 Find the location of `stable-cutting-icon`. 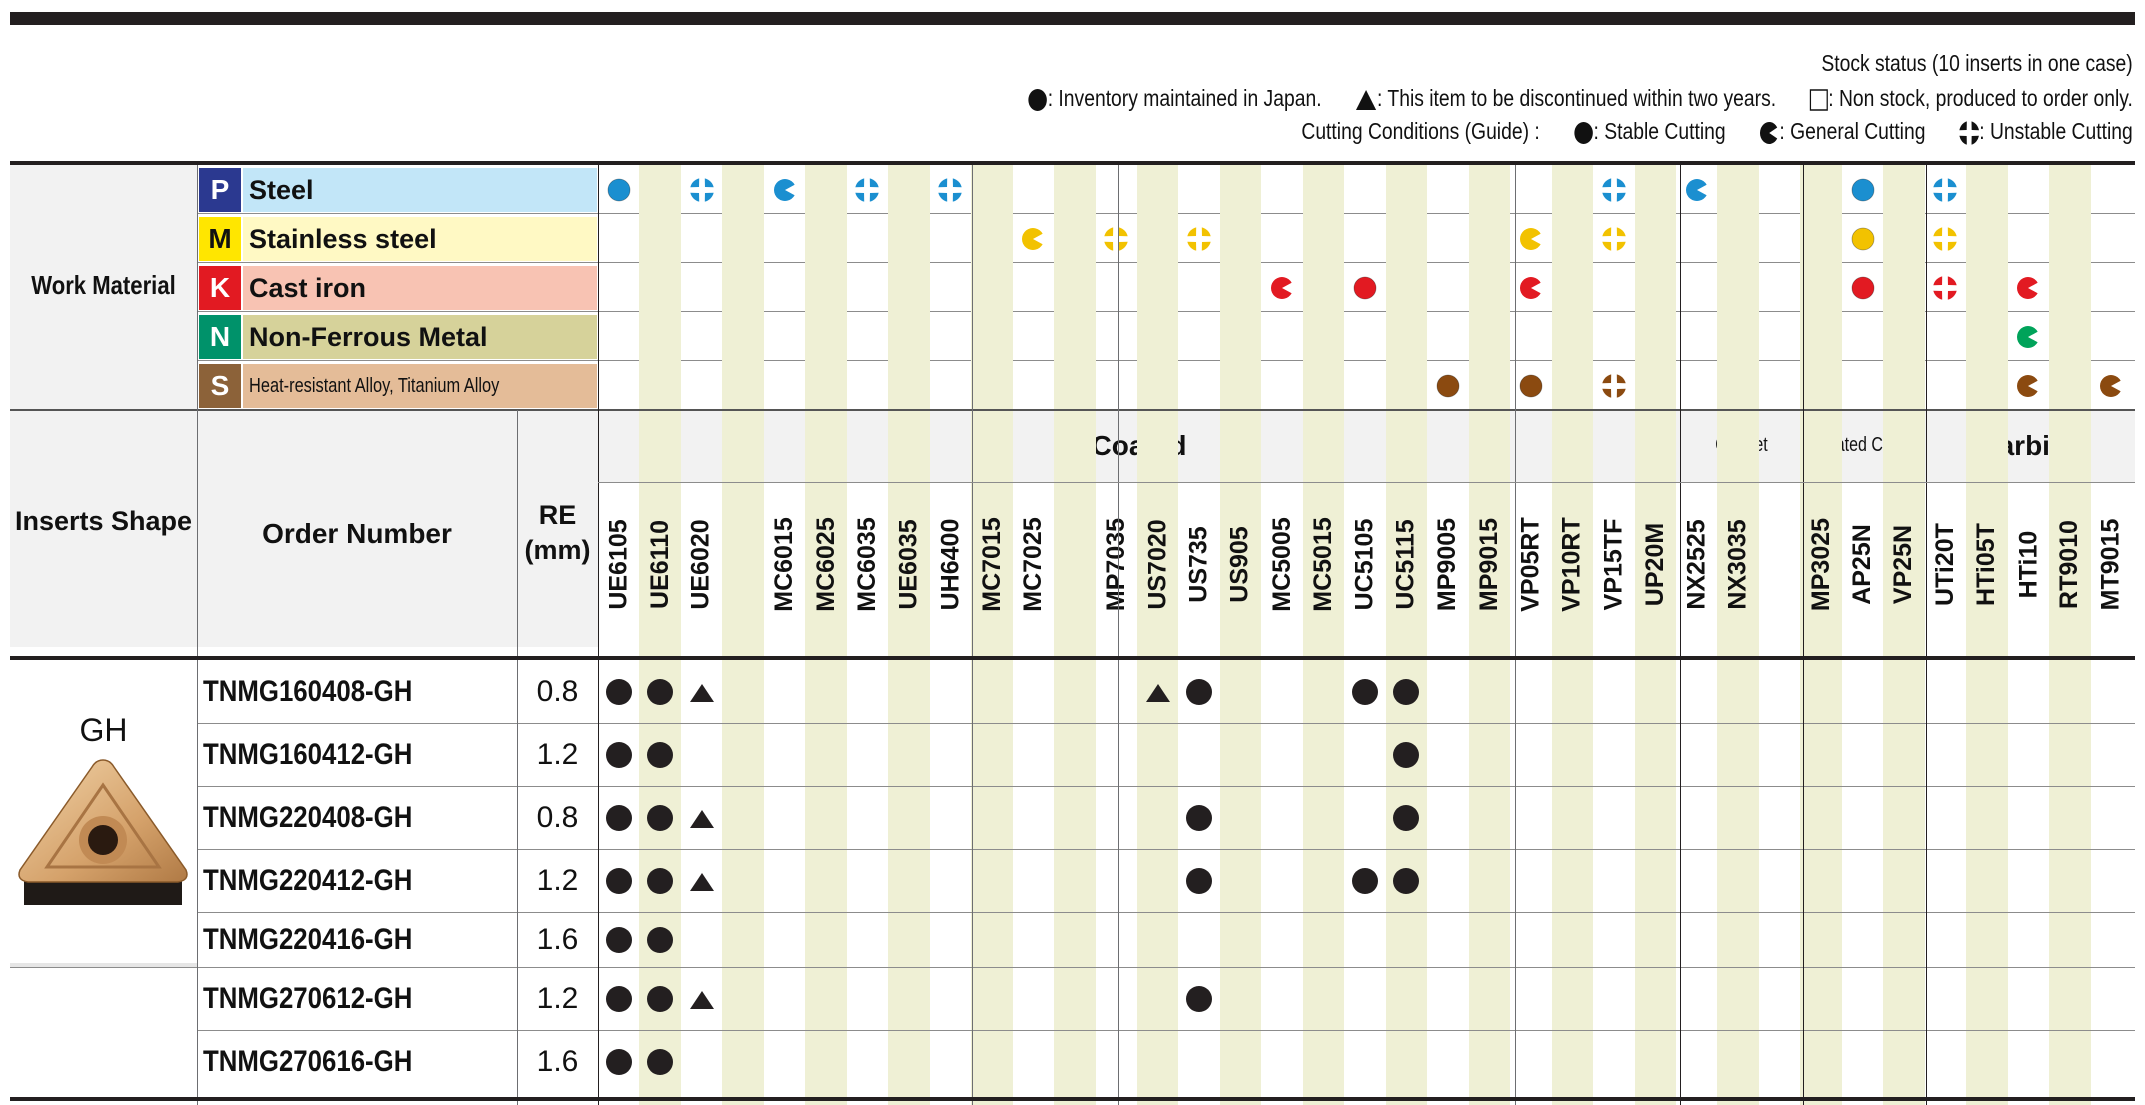

stable-cutting-icon is located at coordinates (1584, 133).